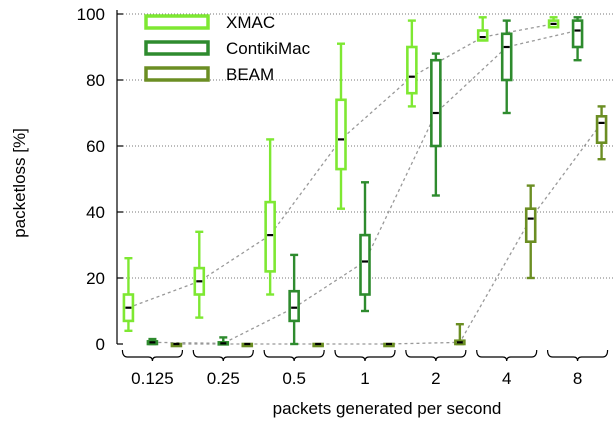 This screenshot has width=615, height=424. I want to click on y-axis-title: packetloss [%], so click(19, 183).